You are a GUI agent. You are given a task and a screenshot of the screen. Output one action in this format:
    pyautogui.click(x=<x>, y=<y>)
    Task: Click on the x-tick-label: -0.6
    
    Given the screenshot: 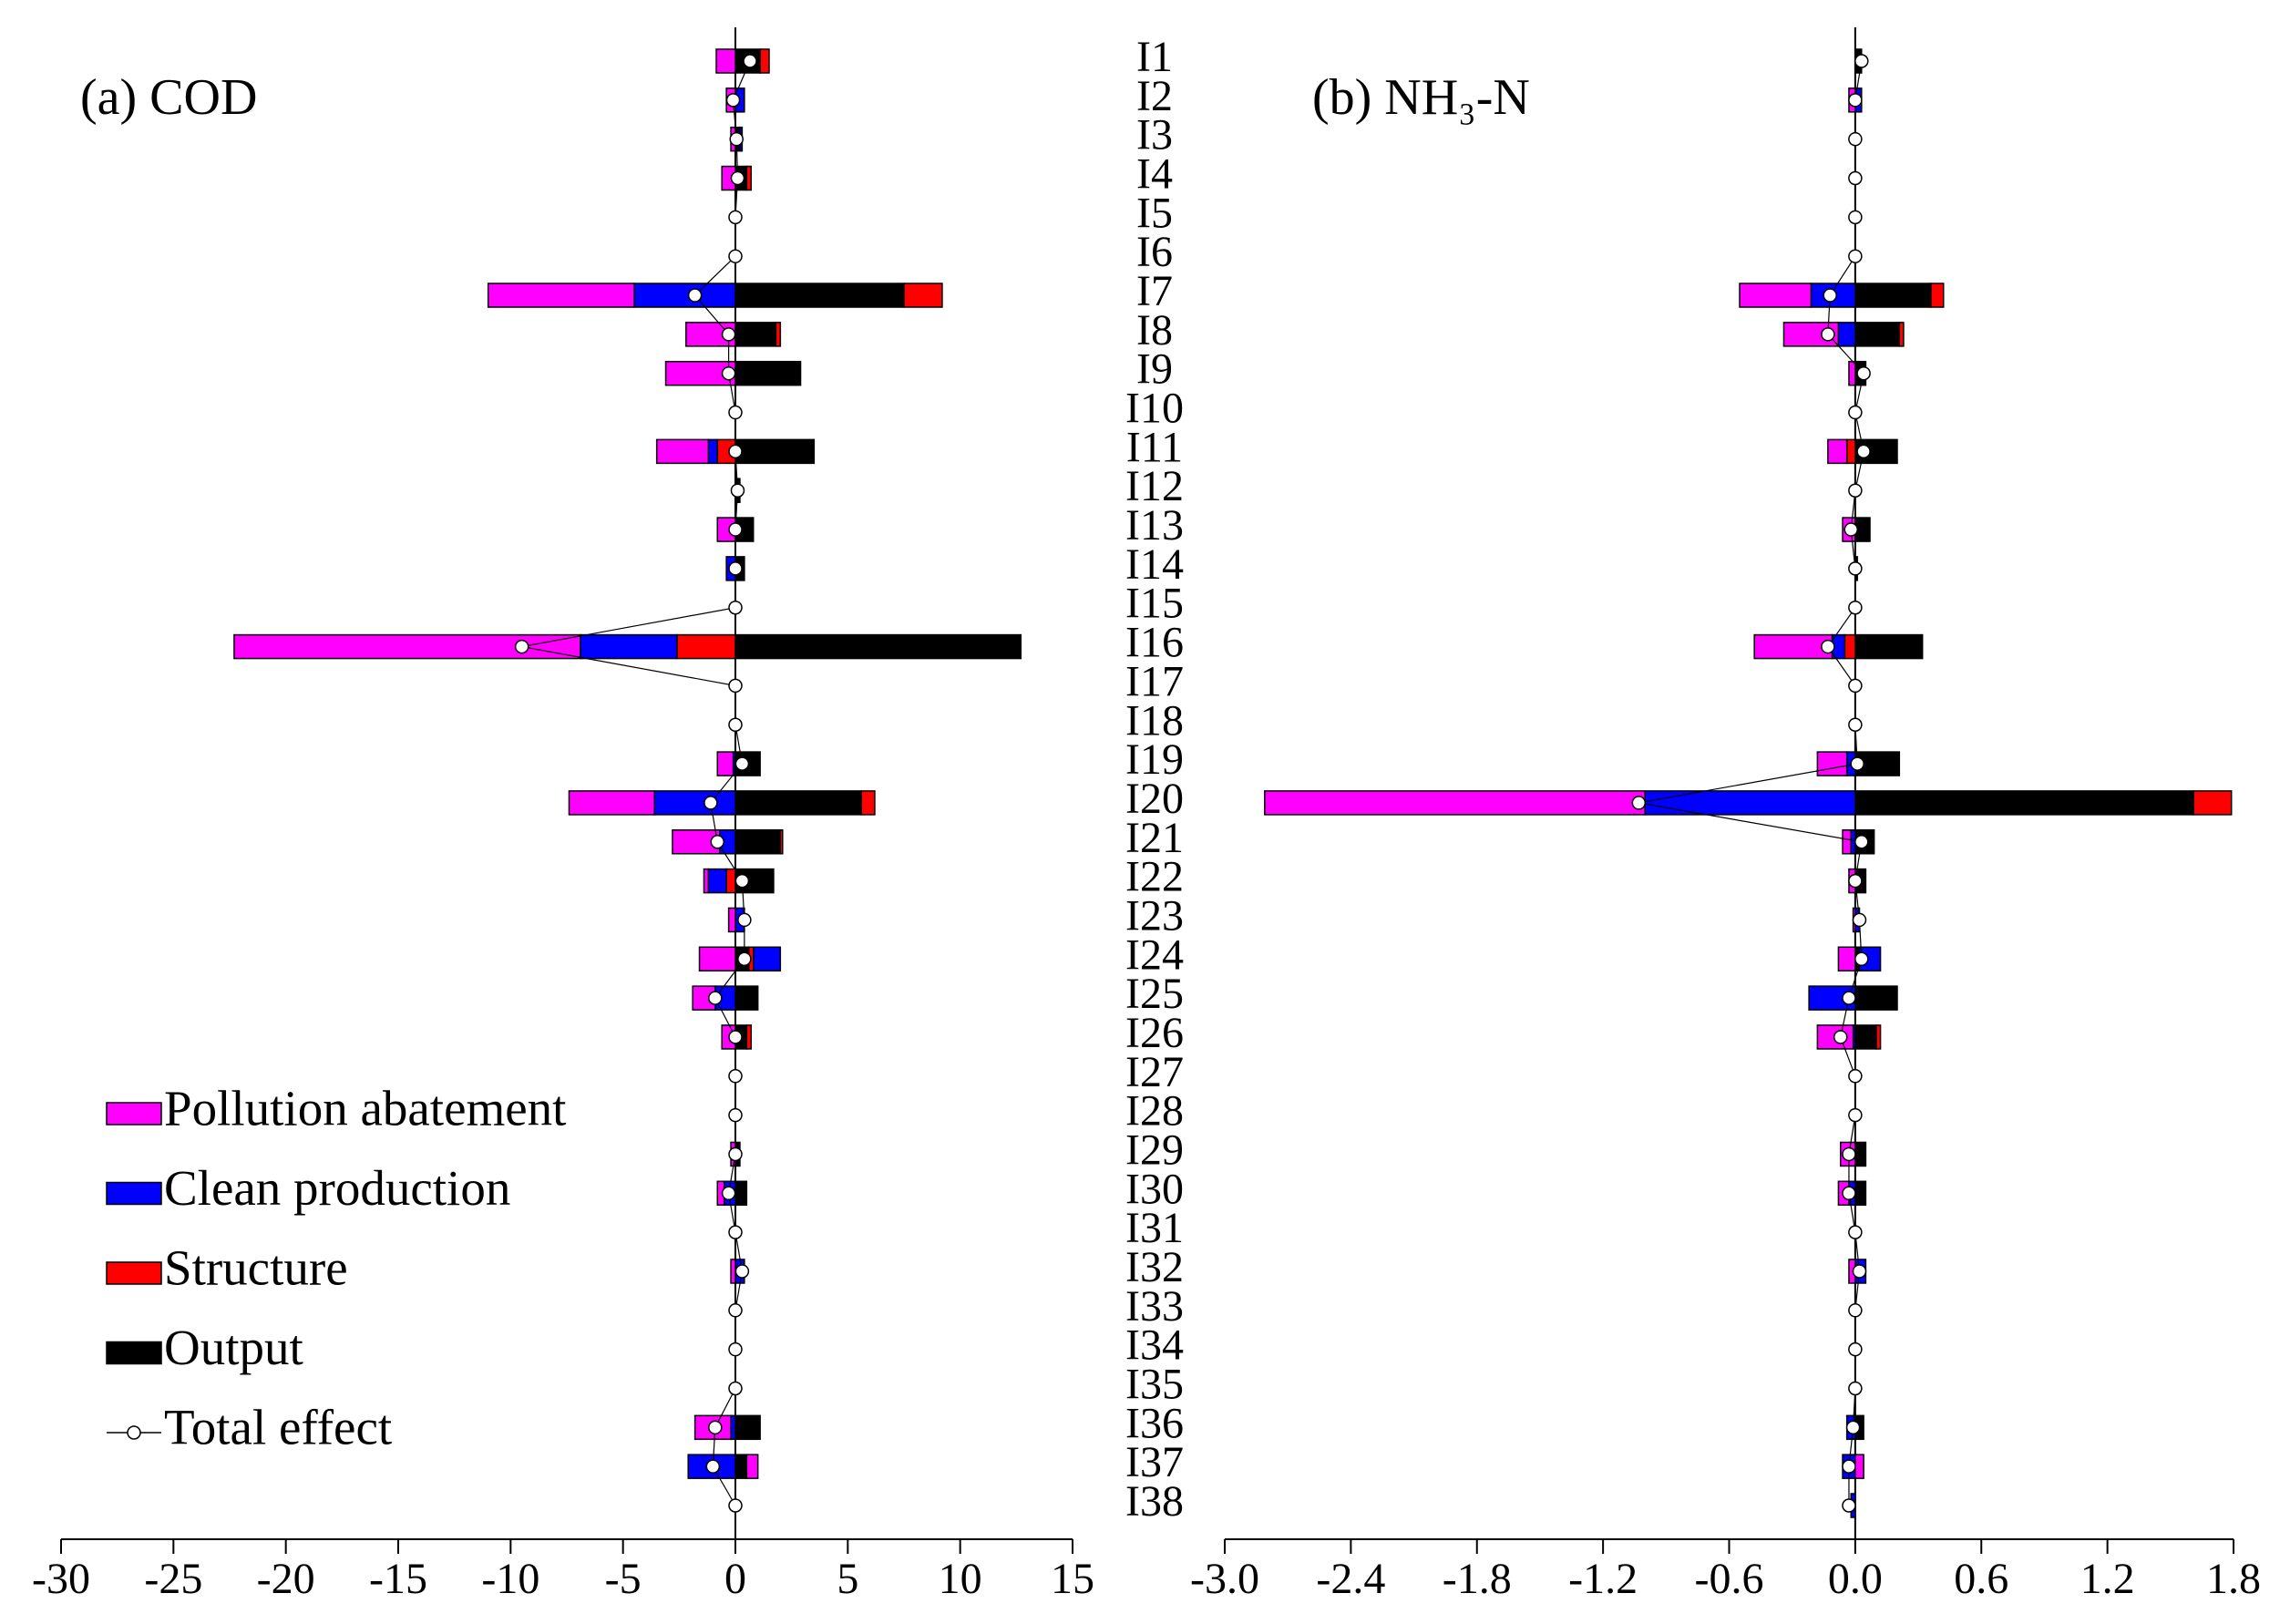 What is the action you would take?
    pyautogui.click(x=1729, y=1579)
    